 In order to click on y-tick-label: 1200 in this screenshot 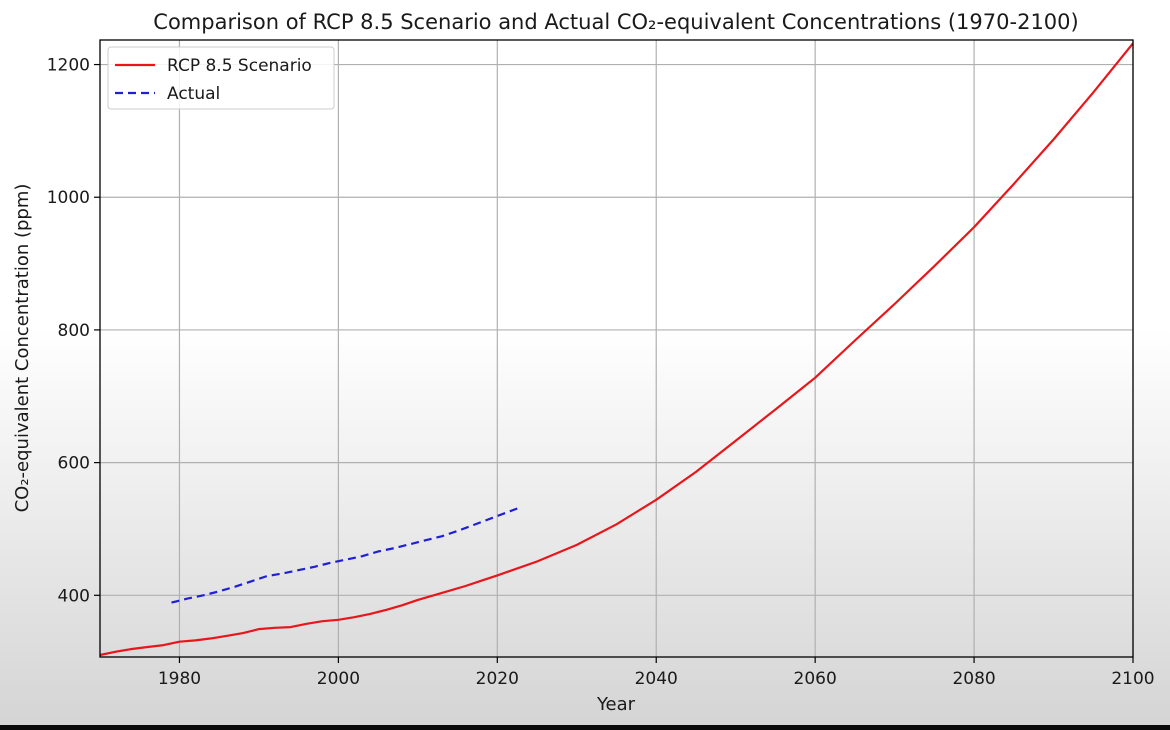, I will do `click(68, 66)`.